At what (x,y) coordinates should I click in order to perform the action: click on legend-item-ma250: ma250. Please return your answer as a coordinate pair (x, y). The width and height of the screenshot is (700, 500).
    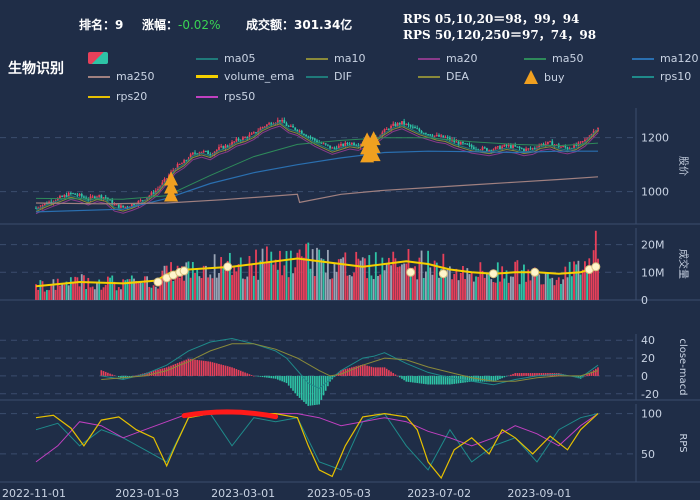
    Looking at the image, I should click on (121, 76).